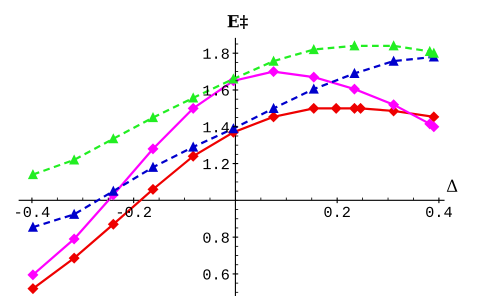  I want to click on y-tick-label: 1.2, so click(216, 164).